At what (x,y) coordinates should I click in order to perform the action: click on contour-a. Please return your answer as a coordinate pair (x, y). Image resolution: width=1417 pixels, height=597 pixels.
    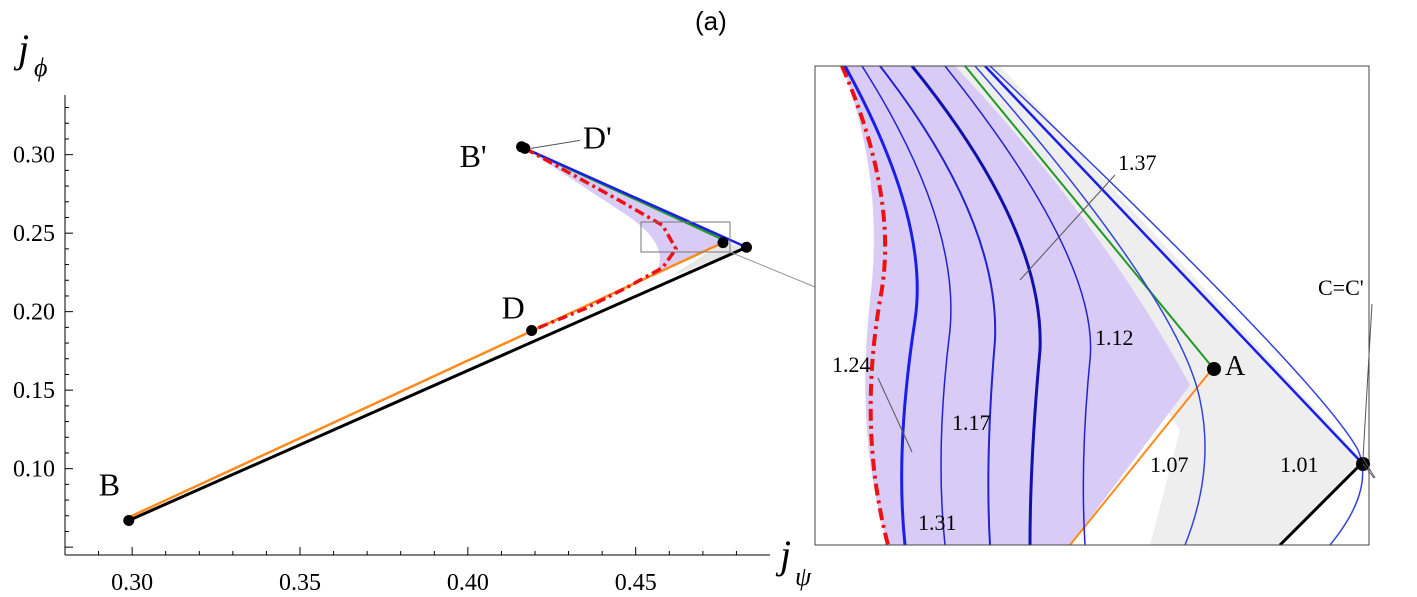
    Looking at the image, I should click on (906, 305).